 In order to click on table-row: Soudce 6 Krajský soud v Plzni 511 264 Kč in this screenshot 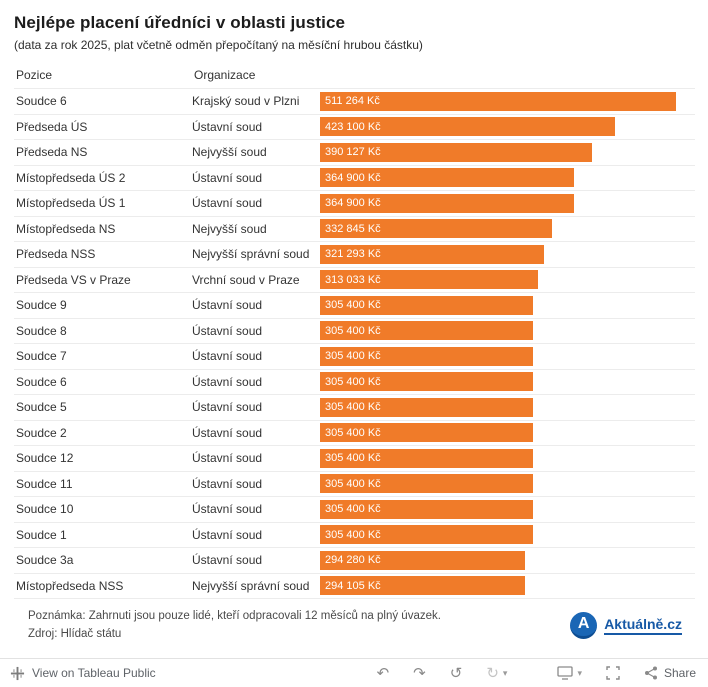, I will do `click(354, 102)`.